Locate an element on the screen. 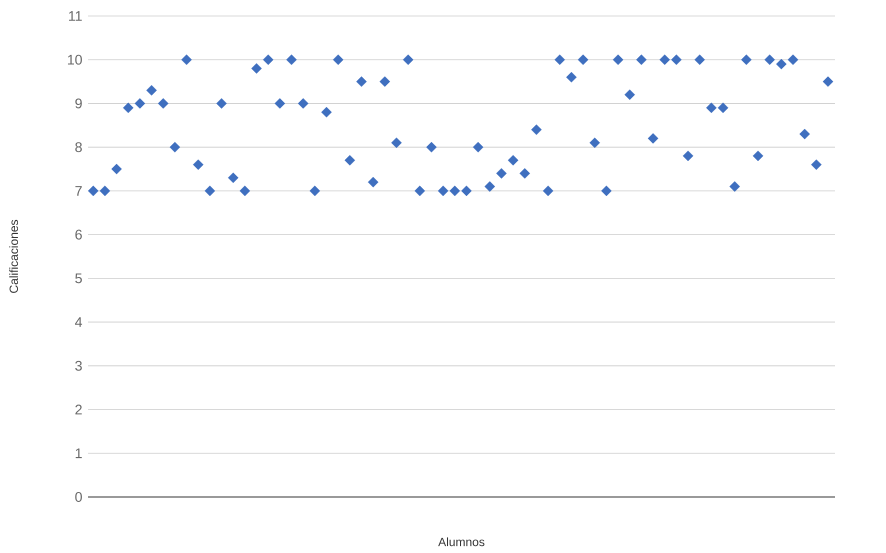  y-axis-title: Calificaciones is located at coordinates (13, 256).